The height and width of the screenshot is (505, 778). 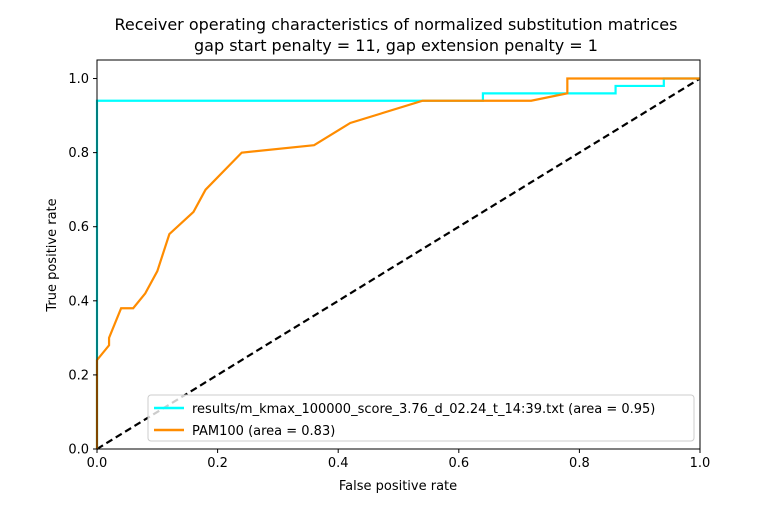 I want to click on x-tick-label: 0.6, so click(x=458, y=463).